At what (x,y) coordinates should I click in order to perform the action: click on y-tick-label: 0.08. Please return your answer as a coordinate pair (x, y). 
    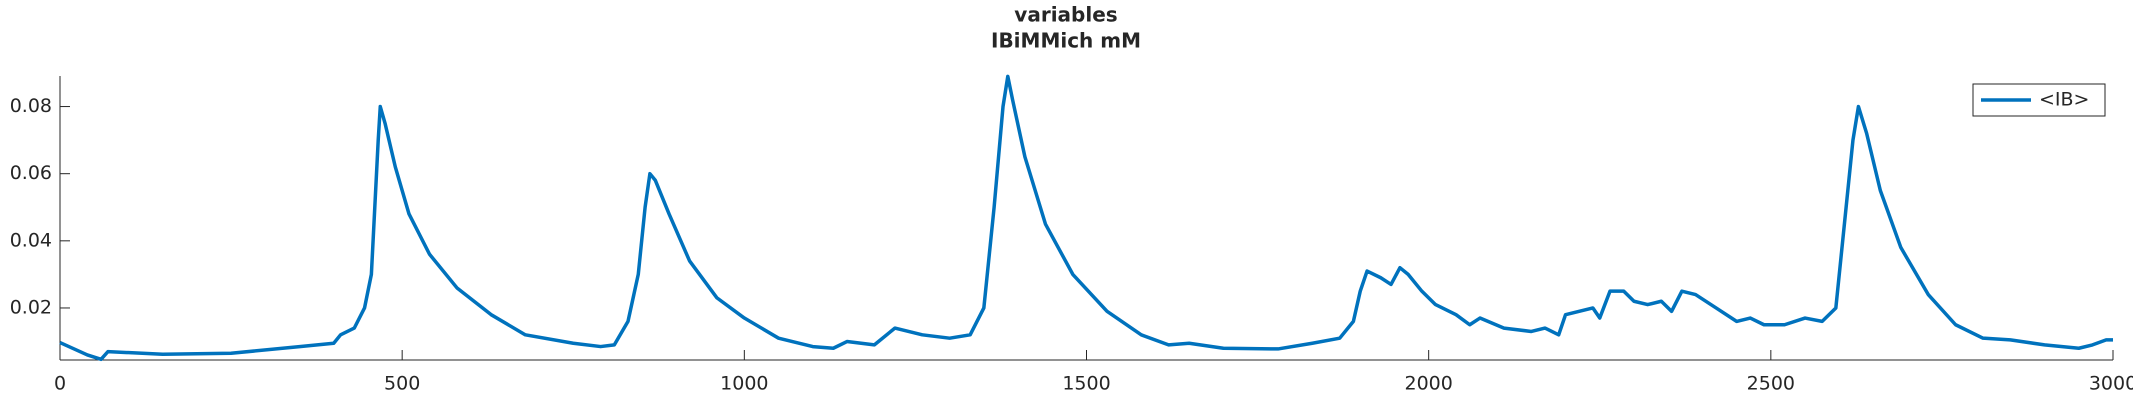
    Looking at the image, I should click on (31, 106).